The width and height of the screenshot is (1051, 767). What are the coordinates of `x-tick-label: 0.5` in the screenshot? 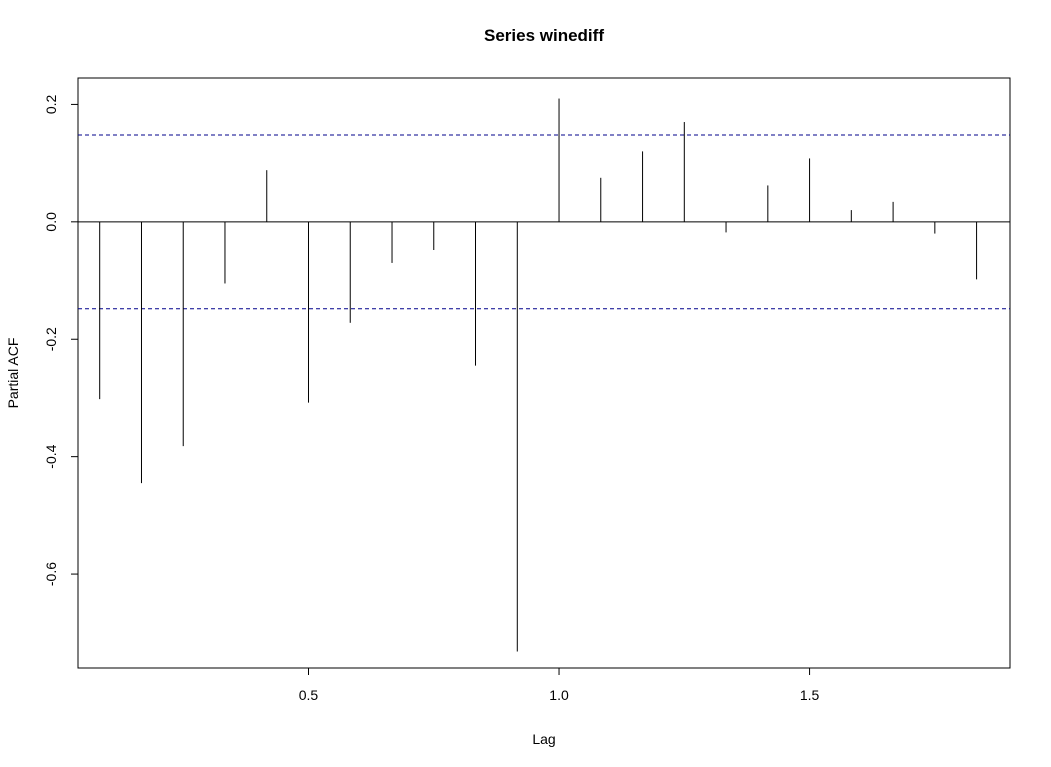 It's located at (309, 695).